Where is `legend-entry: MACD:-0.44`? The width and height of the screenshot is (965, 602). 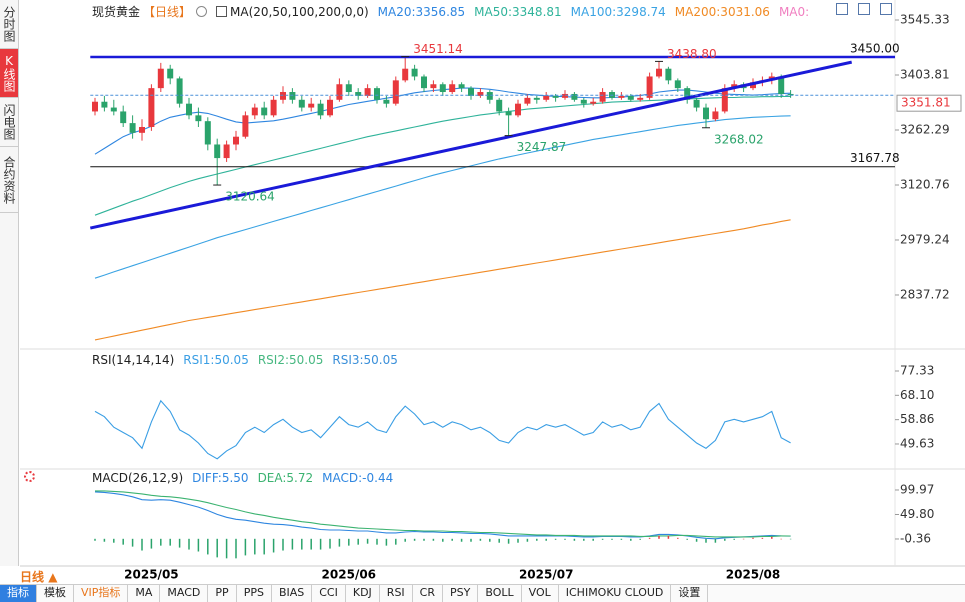 legend-entry: MACD:-0.44 is located at coordinates (358, 478).